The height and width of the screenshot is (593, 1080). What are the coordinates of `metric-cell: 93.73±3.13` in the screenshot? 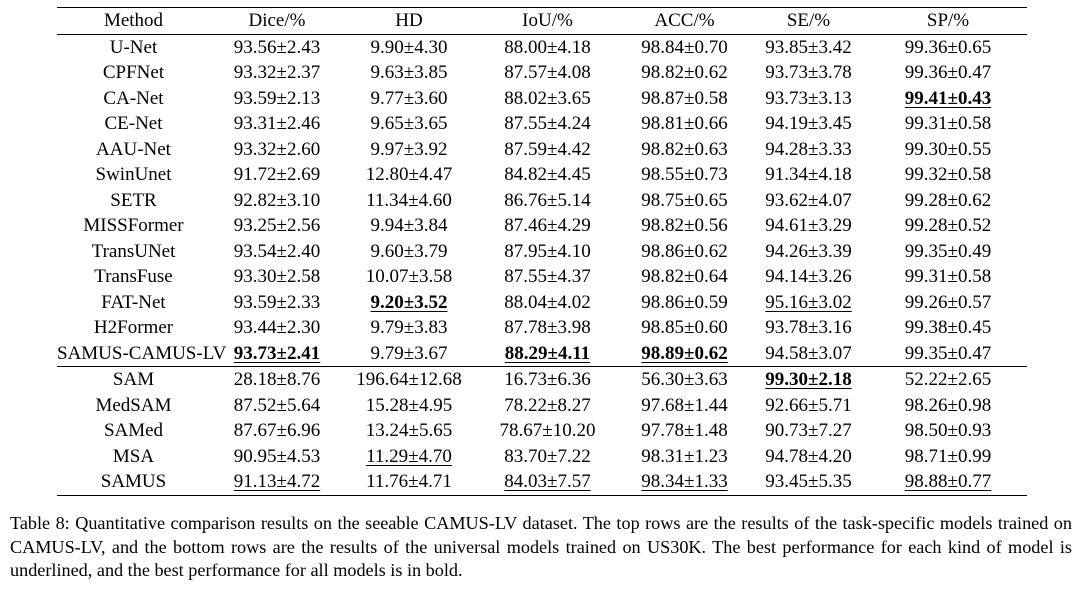 It's located at (808, 99).